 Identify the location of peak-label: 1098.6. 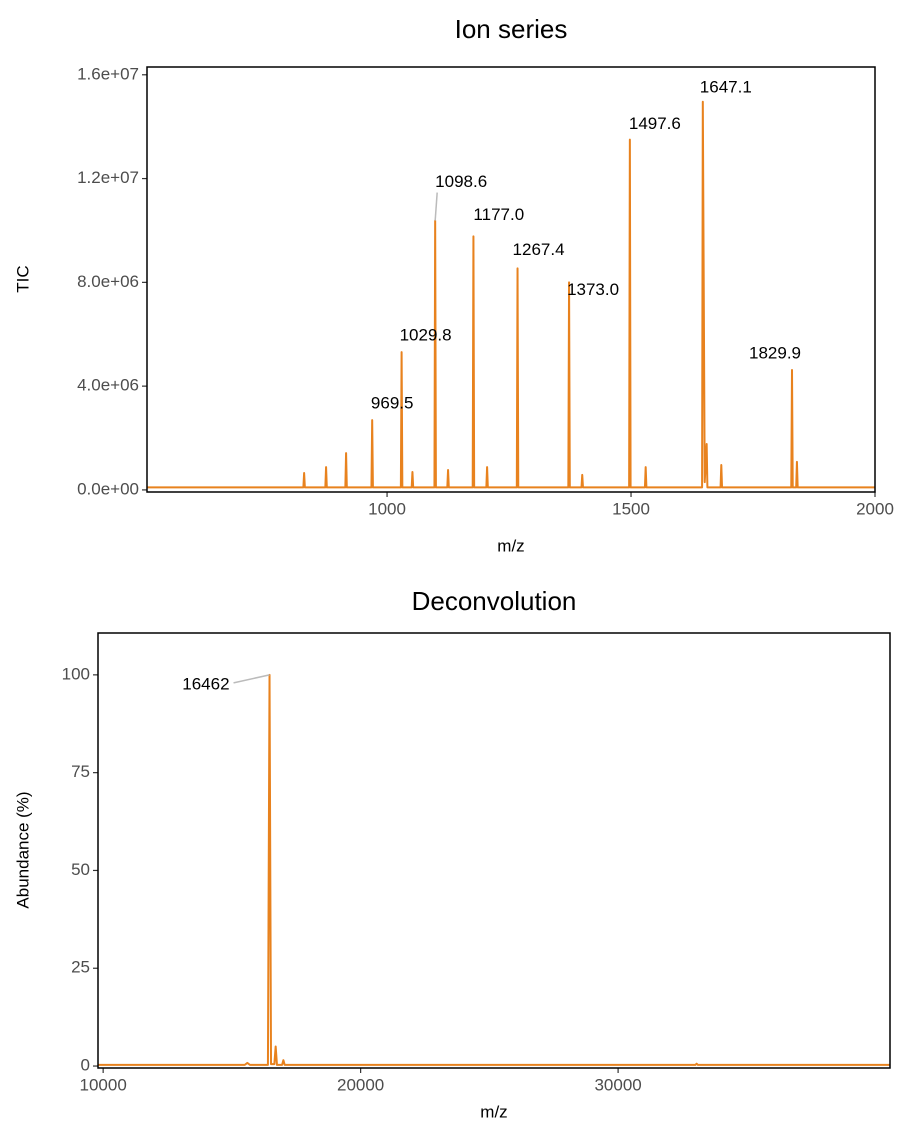
(461, 181).